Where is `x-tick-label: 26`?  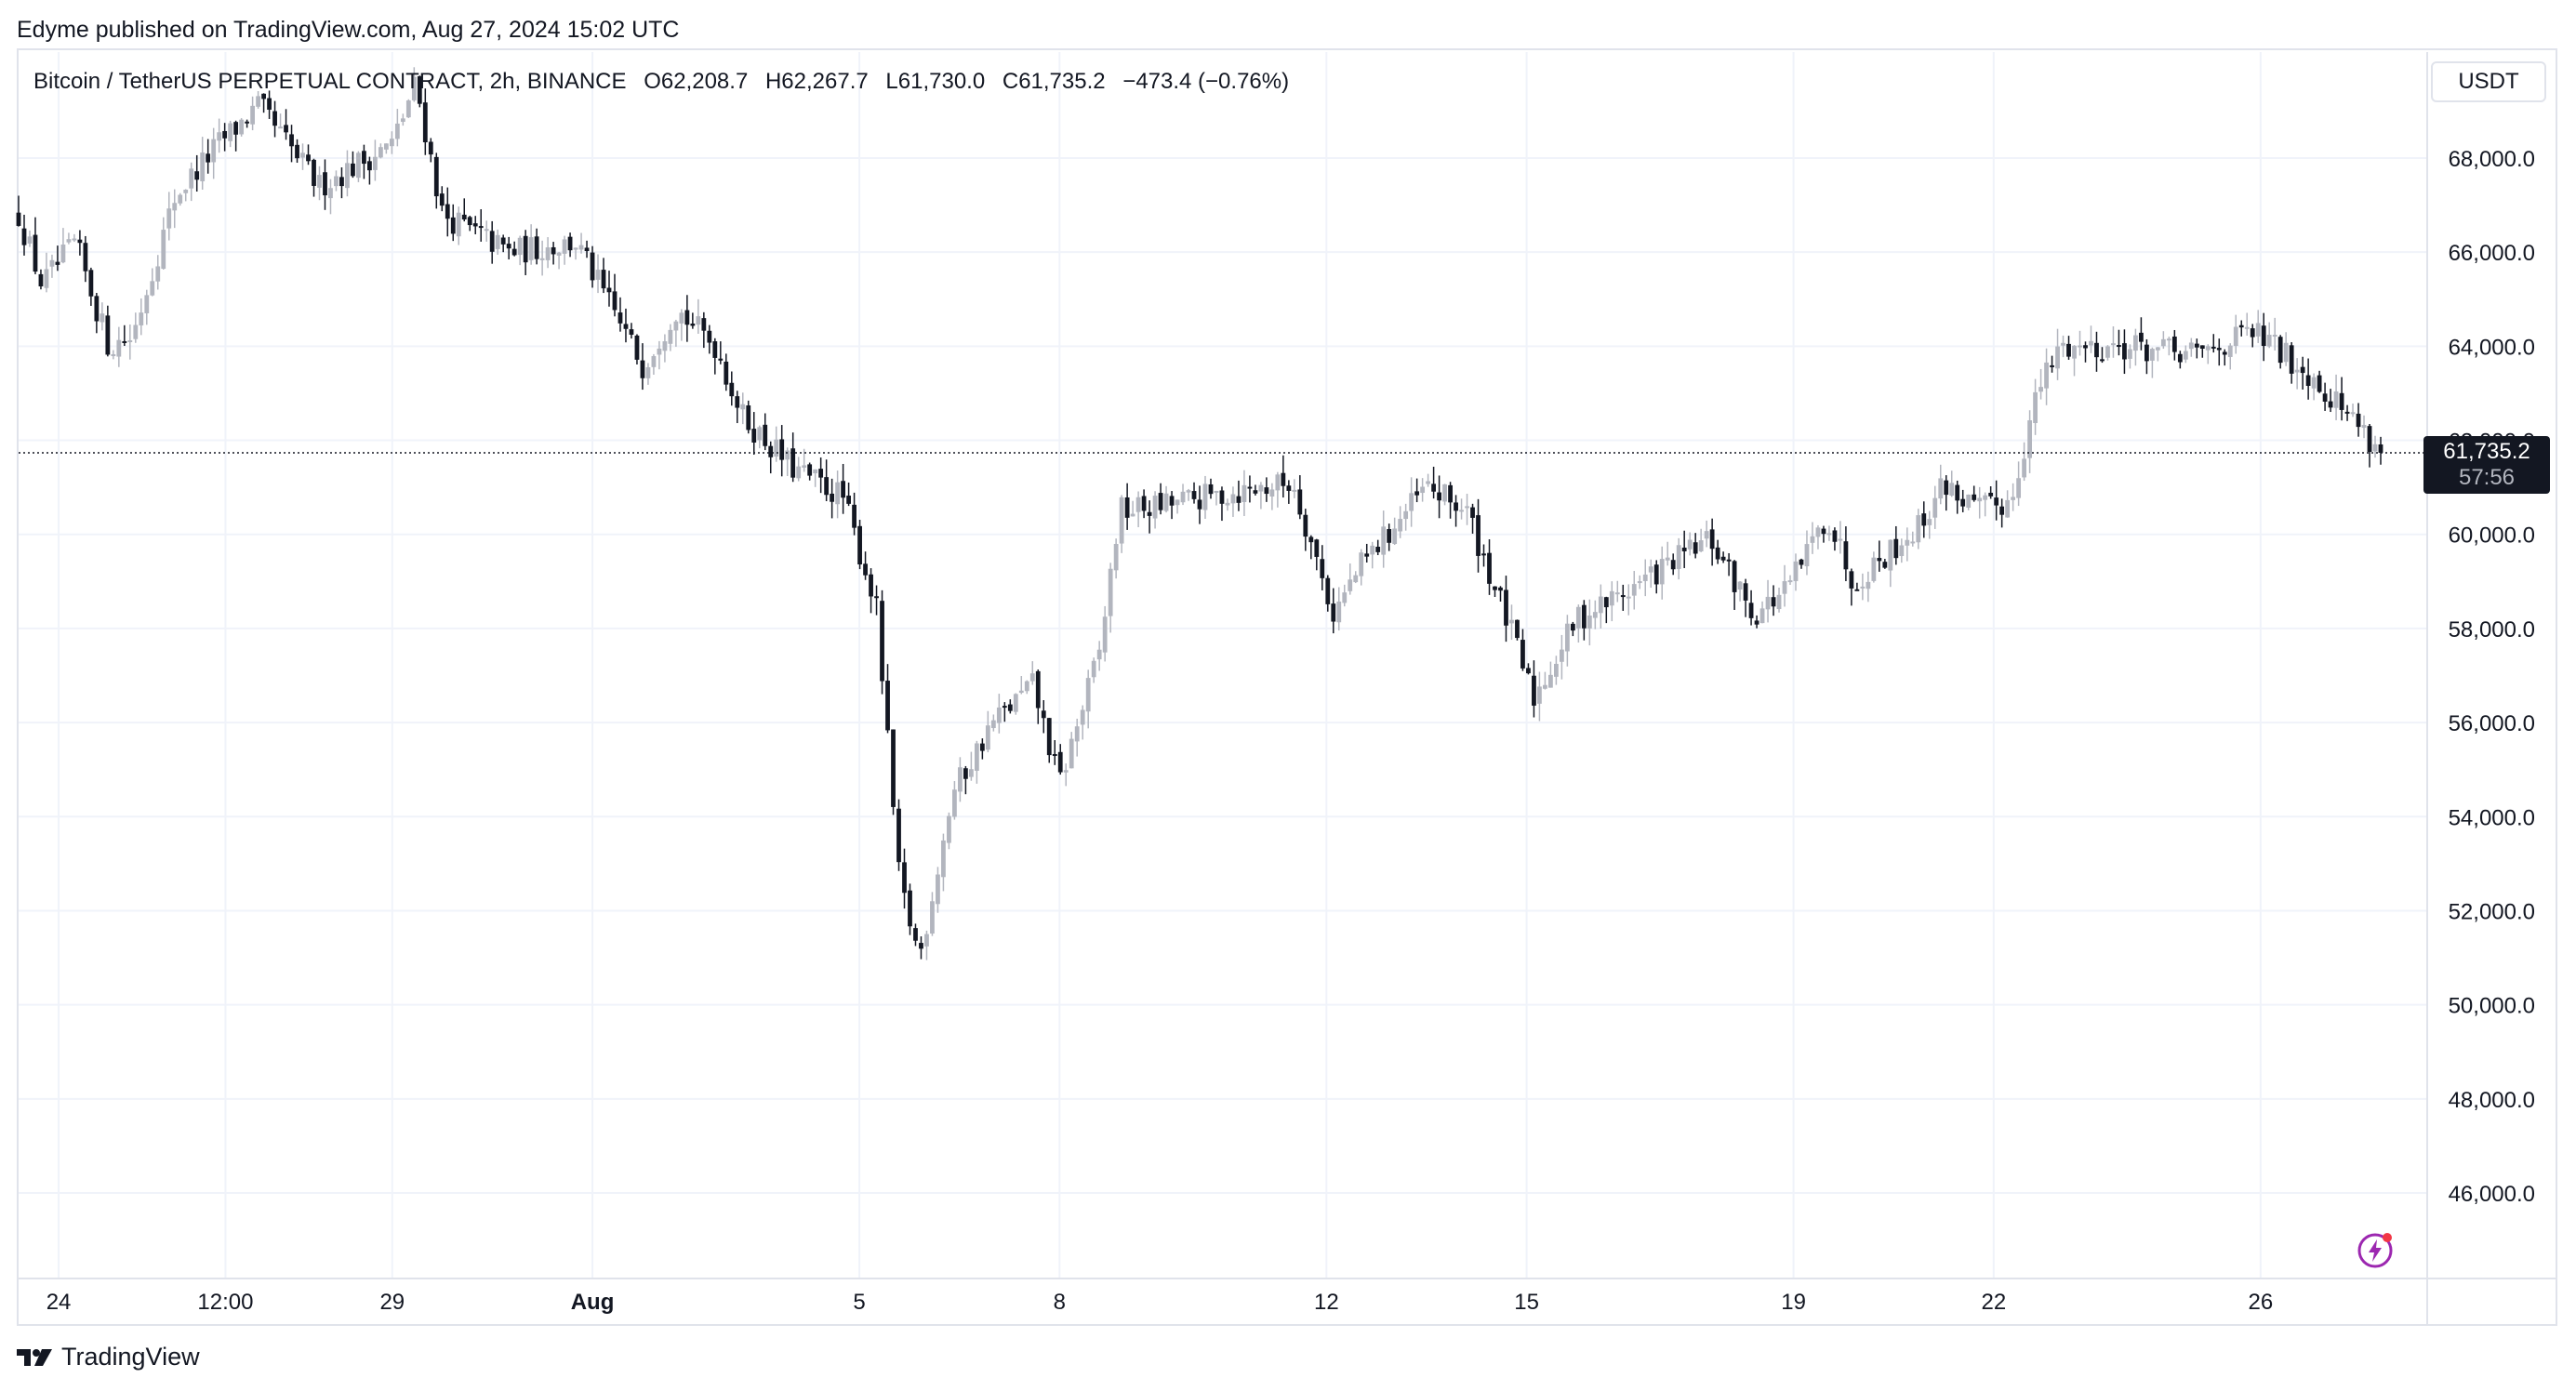 x-tick-label: 26 is located at coordinates (2260, 1302).